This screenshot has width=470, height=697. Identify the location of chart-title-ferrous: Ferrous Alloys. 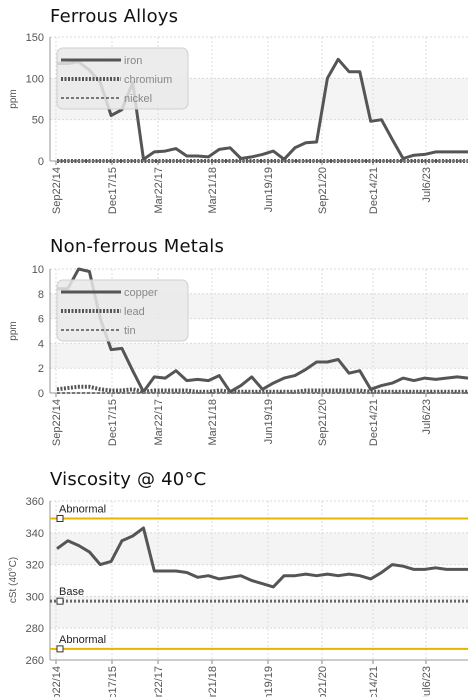
(114, 16).